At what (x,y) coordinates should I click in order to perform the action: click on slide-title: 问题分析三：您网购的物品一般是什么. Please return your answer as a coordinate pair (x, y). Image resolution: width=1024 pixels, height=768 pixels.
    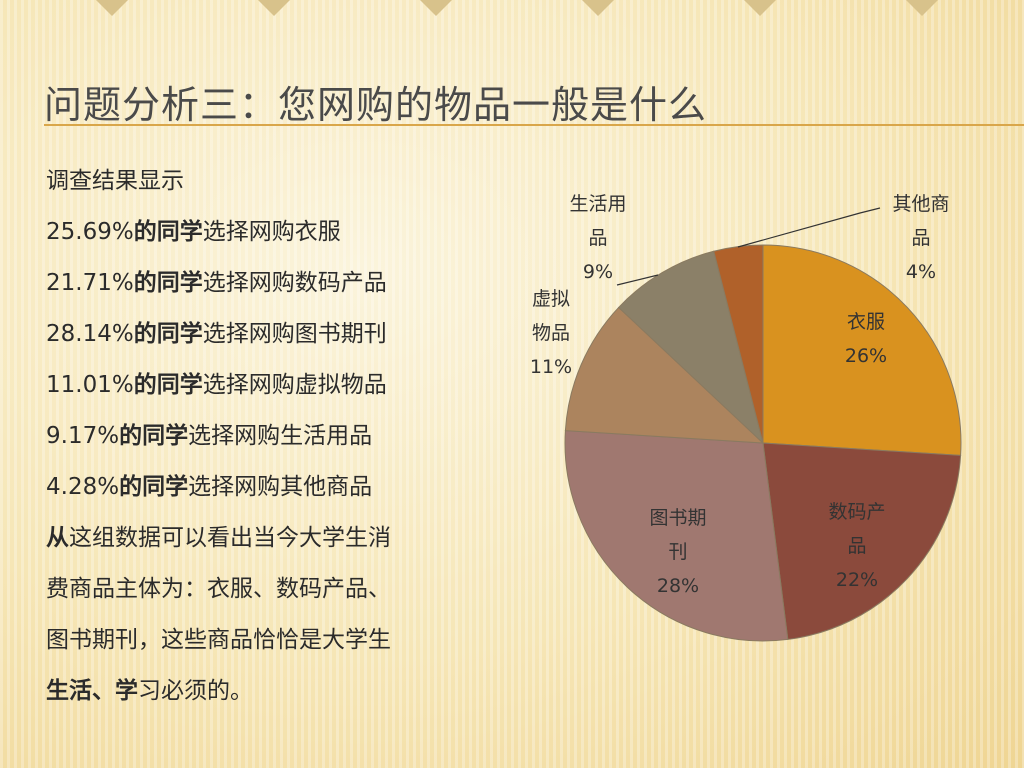
    Looking at the image, I should click on (376, 105).